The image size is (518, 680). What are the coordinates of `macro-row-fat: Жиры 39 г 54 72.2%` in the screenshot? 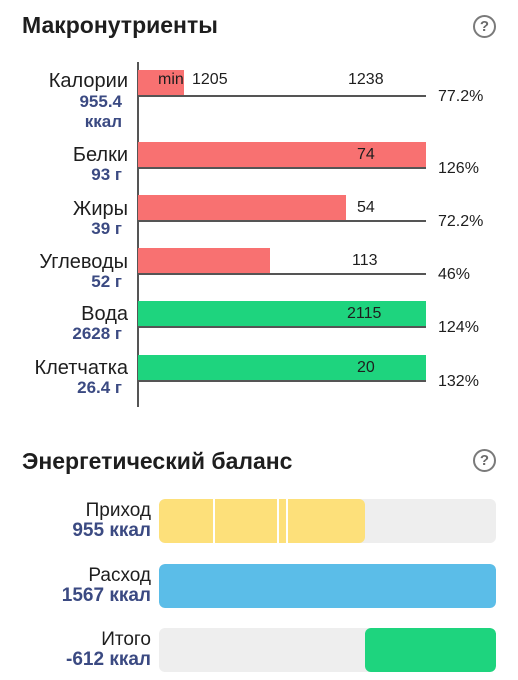 It's located at (259, 221).